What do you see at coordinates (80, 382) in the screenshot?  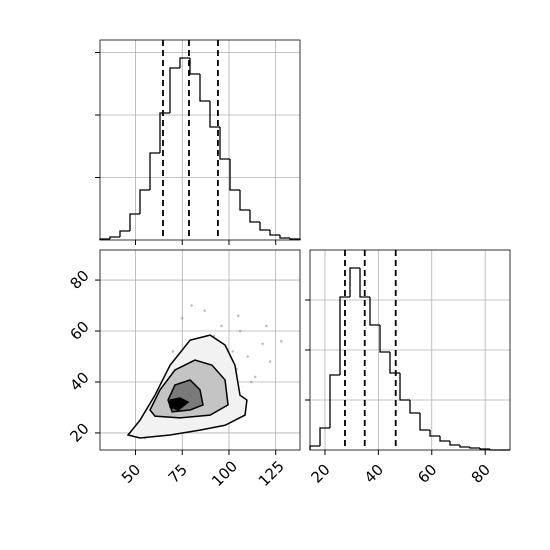 I see `y-tick-label: 40` at bounding box center [80, 382].